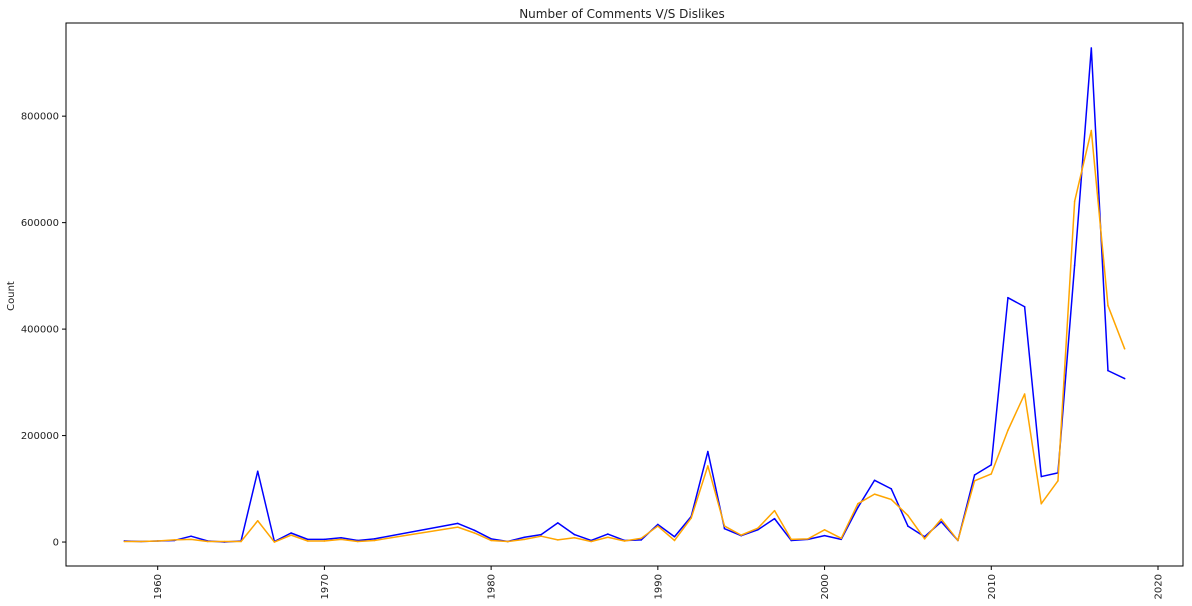  Describe the element at coordinates (158, 586) in the screenshot. I see `x-tick-label: 1960` at that location.